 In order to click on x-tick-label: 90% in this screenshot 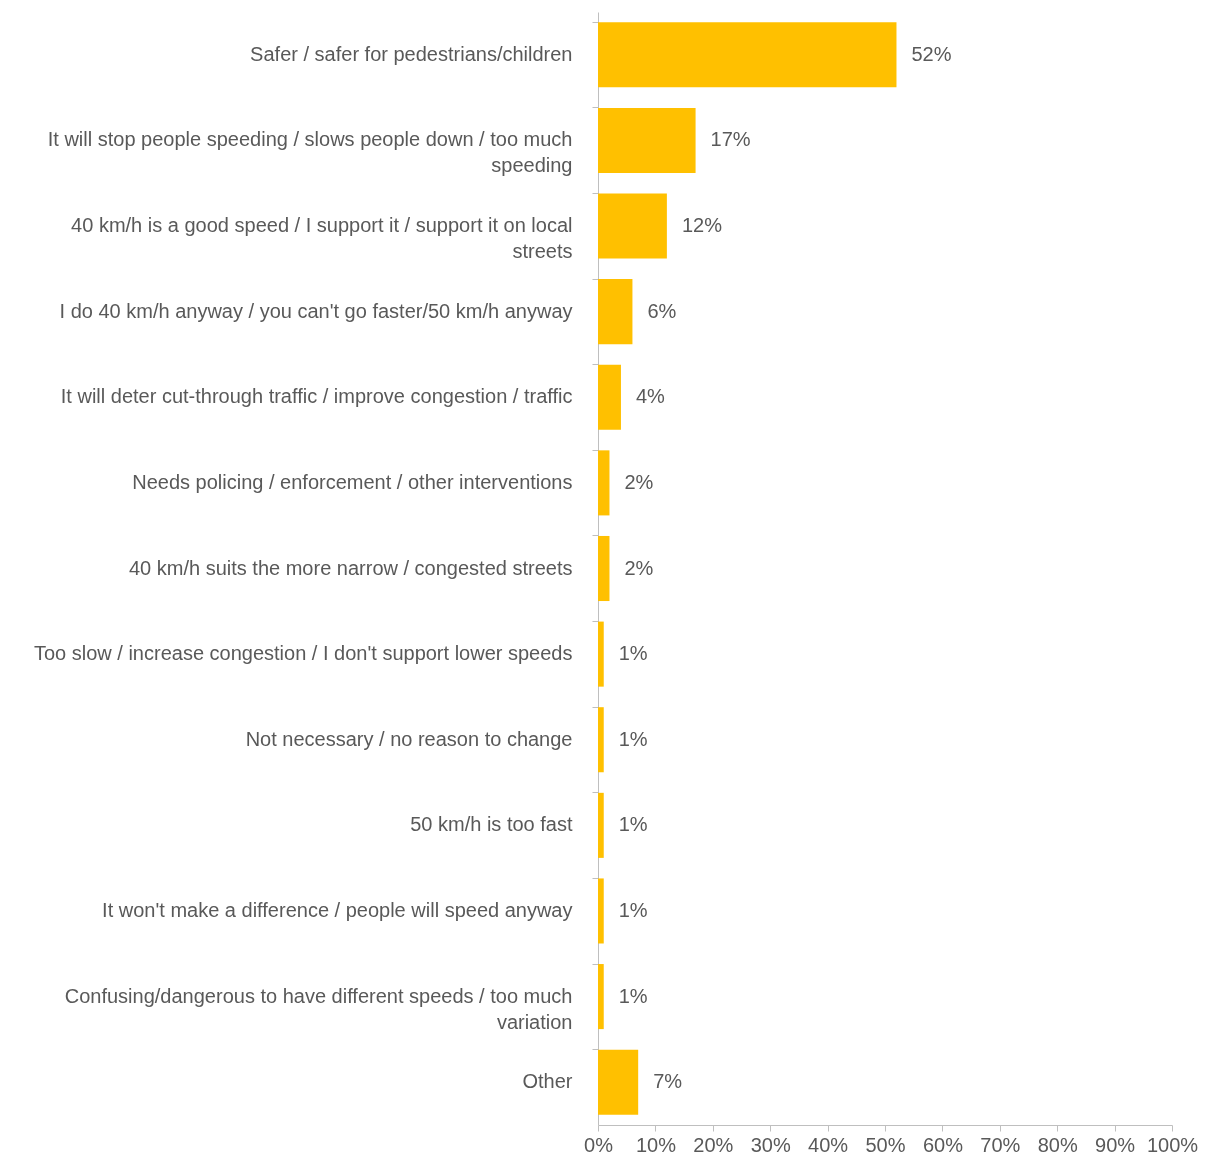, I will do `click(1115, 1144)`.